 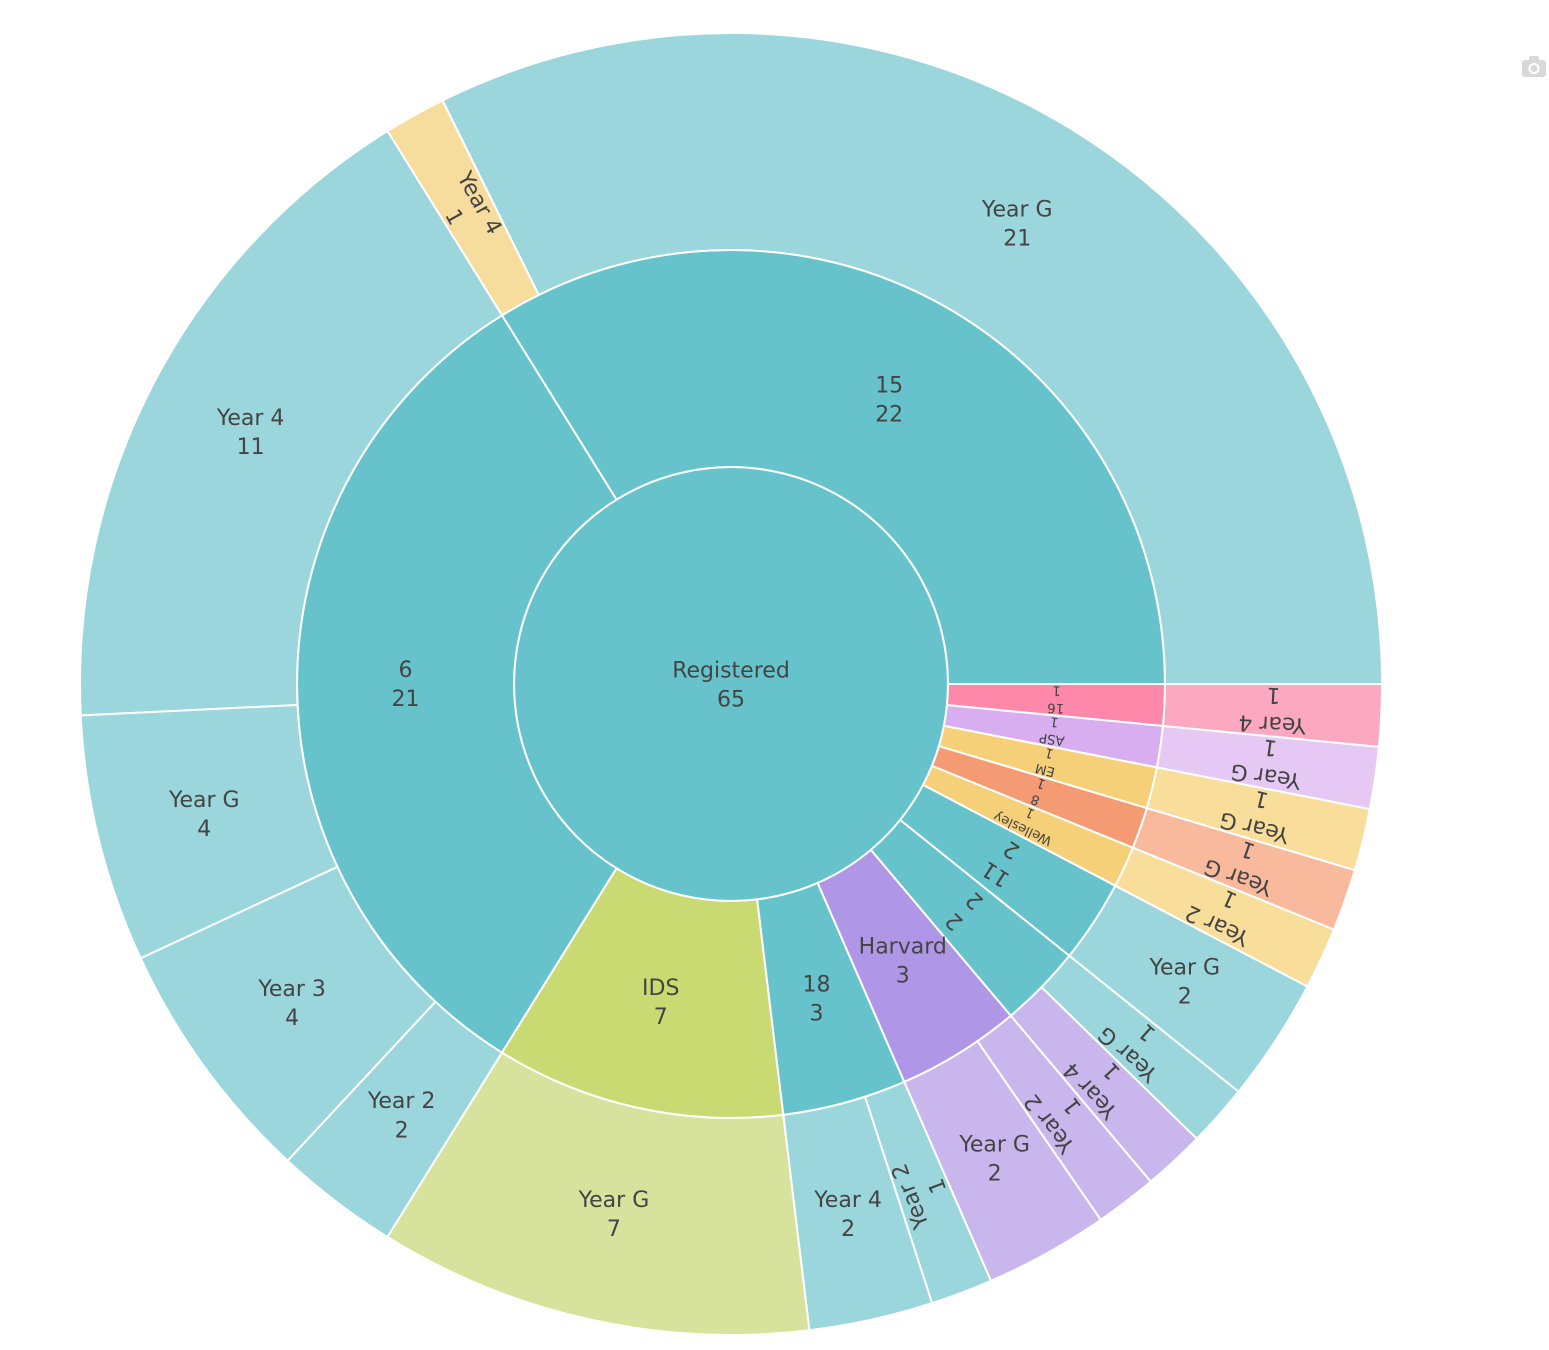 What do you see at coordinates (1269, 746) in the screenshot?
I see `sector-asp-10-leaf-year-g-0-value: 1` at bounding box center [1269, 746].